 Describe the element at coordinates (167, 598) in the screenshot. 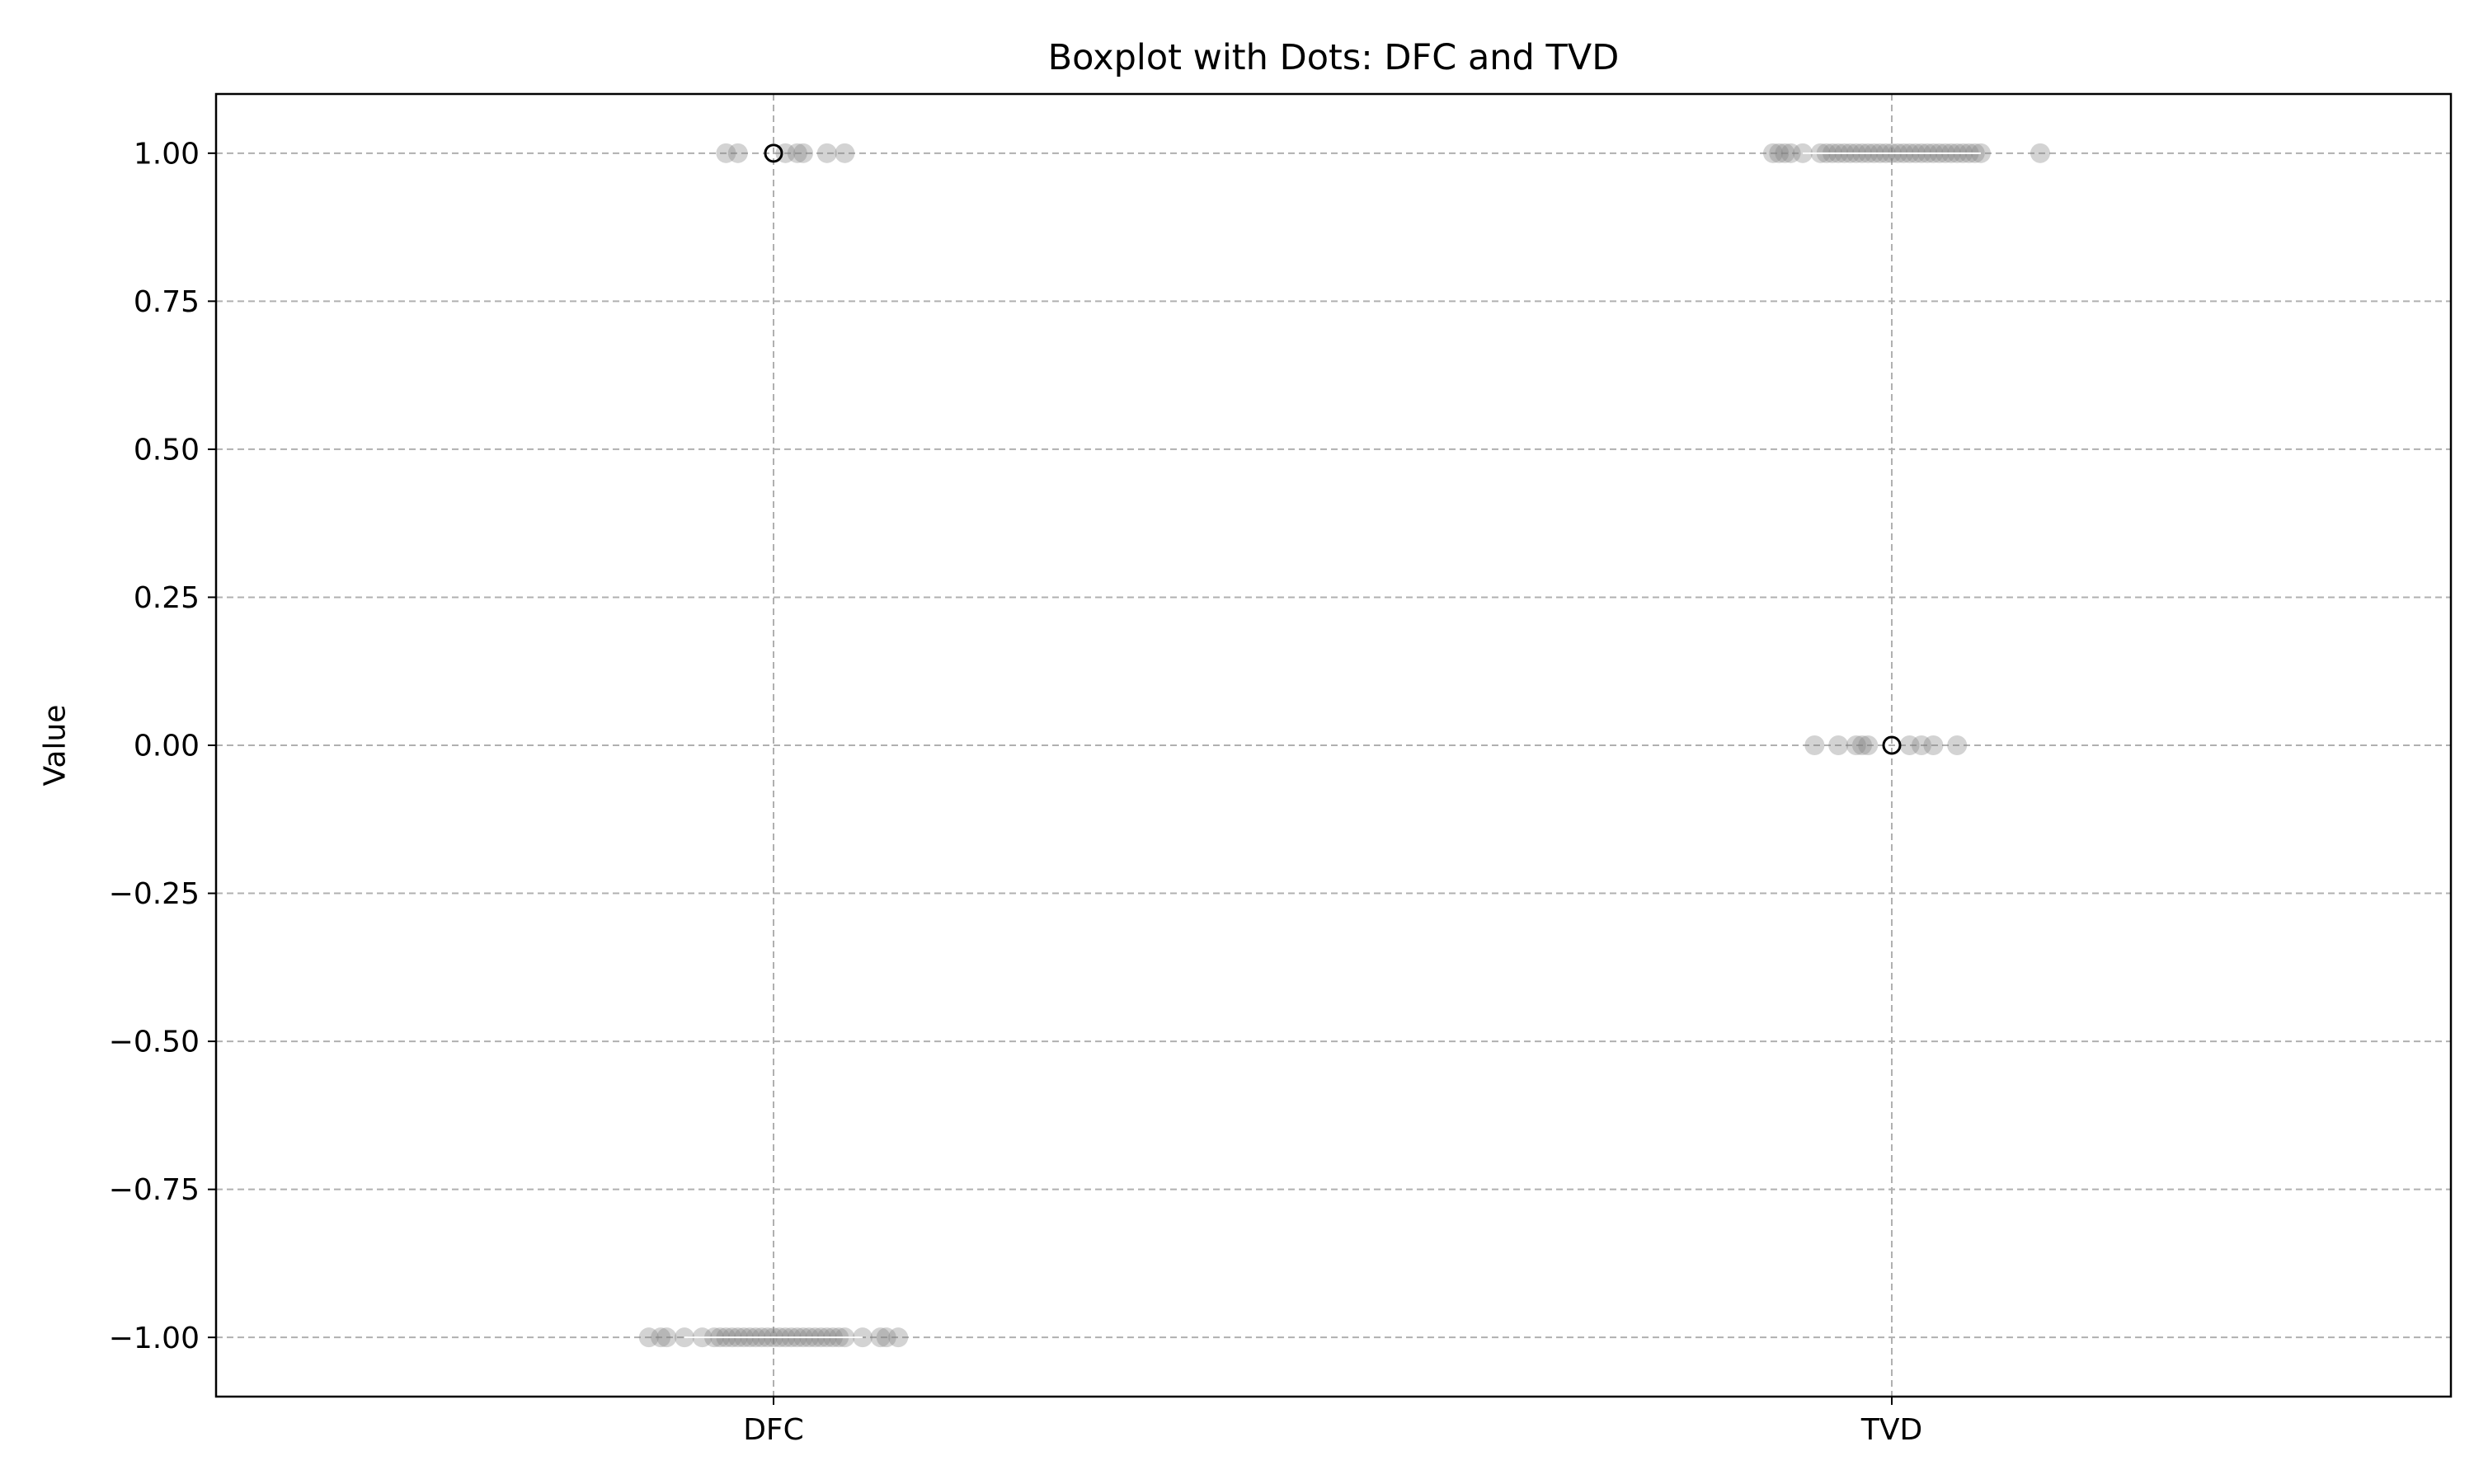

I see `y-tick-label: 0.25` at that location.